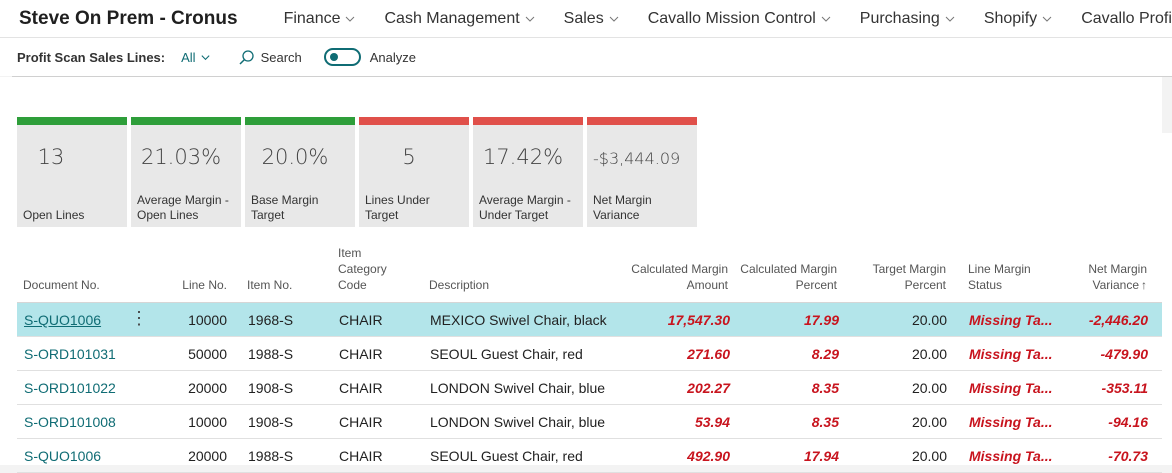  Describe the element at coordinates (1124, 388) in the screenshot. I see `cell-net-margin-variance: -353.11` at that location.